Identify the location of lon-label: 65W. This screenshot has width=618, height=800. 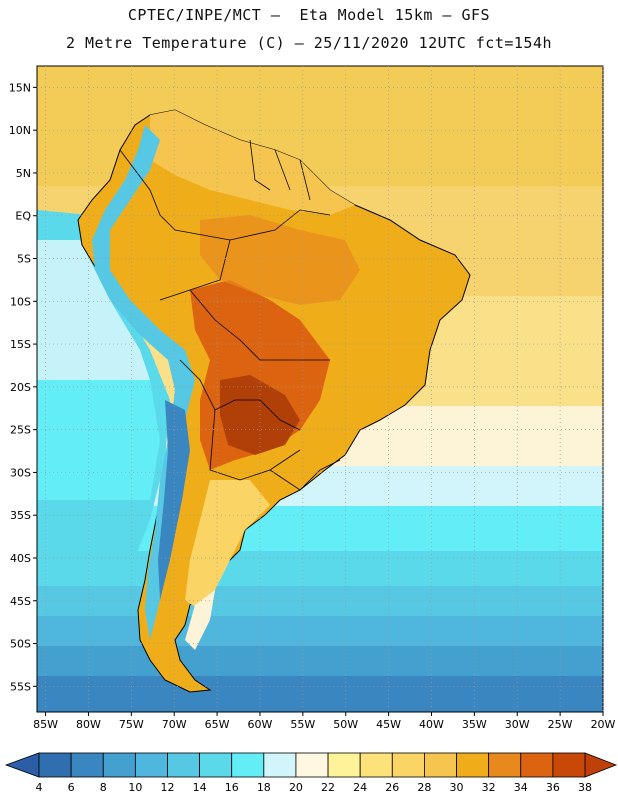
(217, 724).